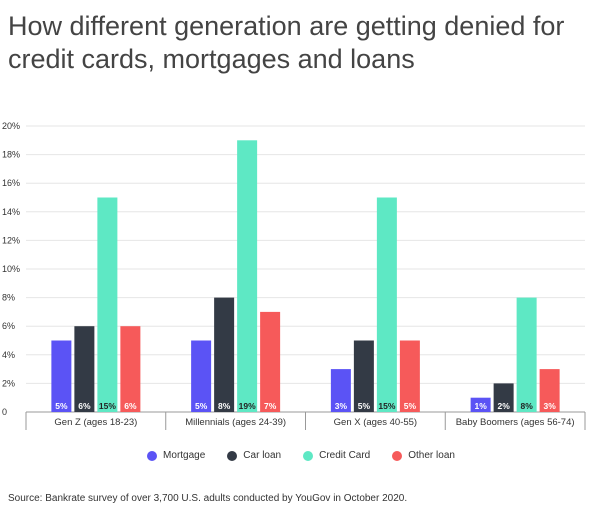 The width and height of the screenshot is (602, 523). What do you see at coordinates (8, 326) in the screenshot?
I see `y-tick-label: 6%` at bounding box center [8, 326].